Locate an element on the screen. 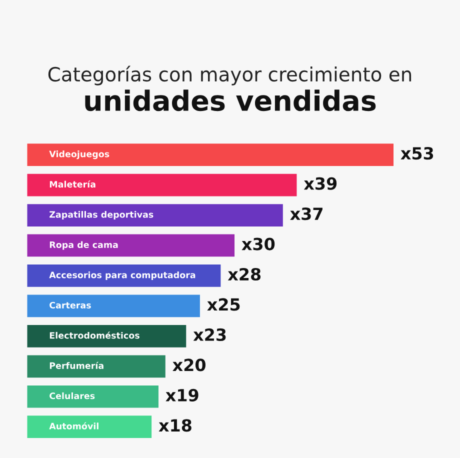  data-label: x37 is located at coordinates (306, 213).